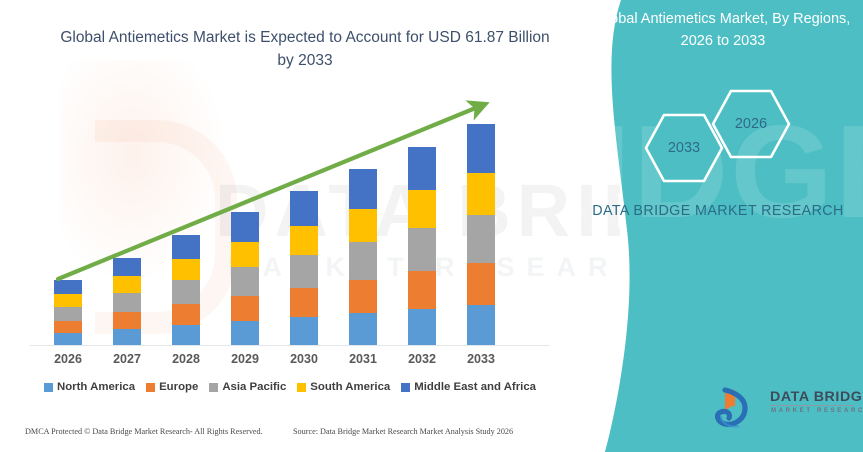  What do you see at coordinates (304, 302) in the screenshot?
I see `bar-segment-2030-europe` at bounding box center [304, 302].